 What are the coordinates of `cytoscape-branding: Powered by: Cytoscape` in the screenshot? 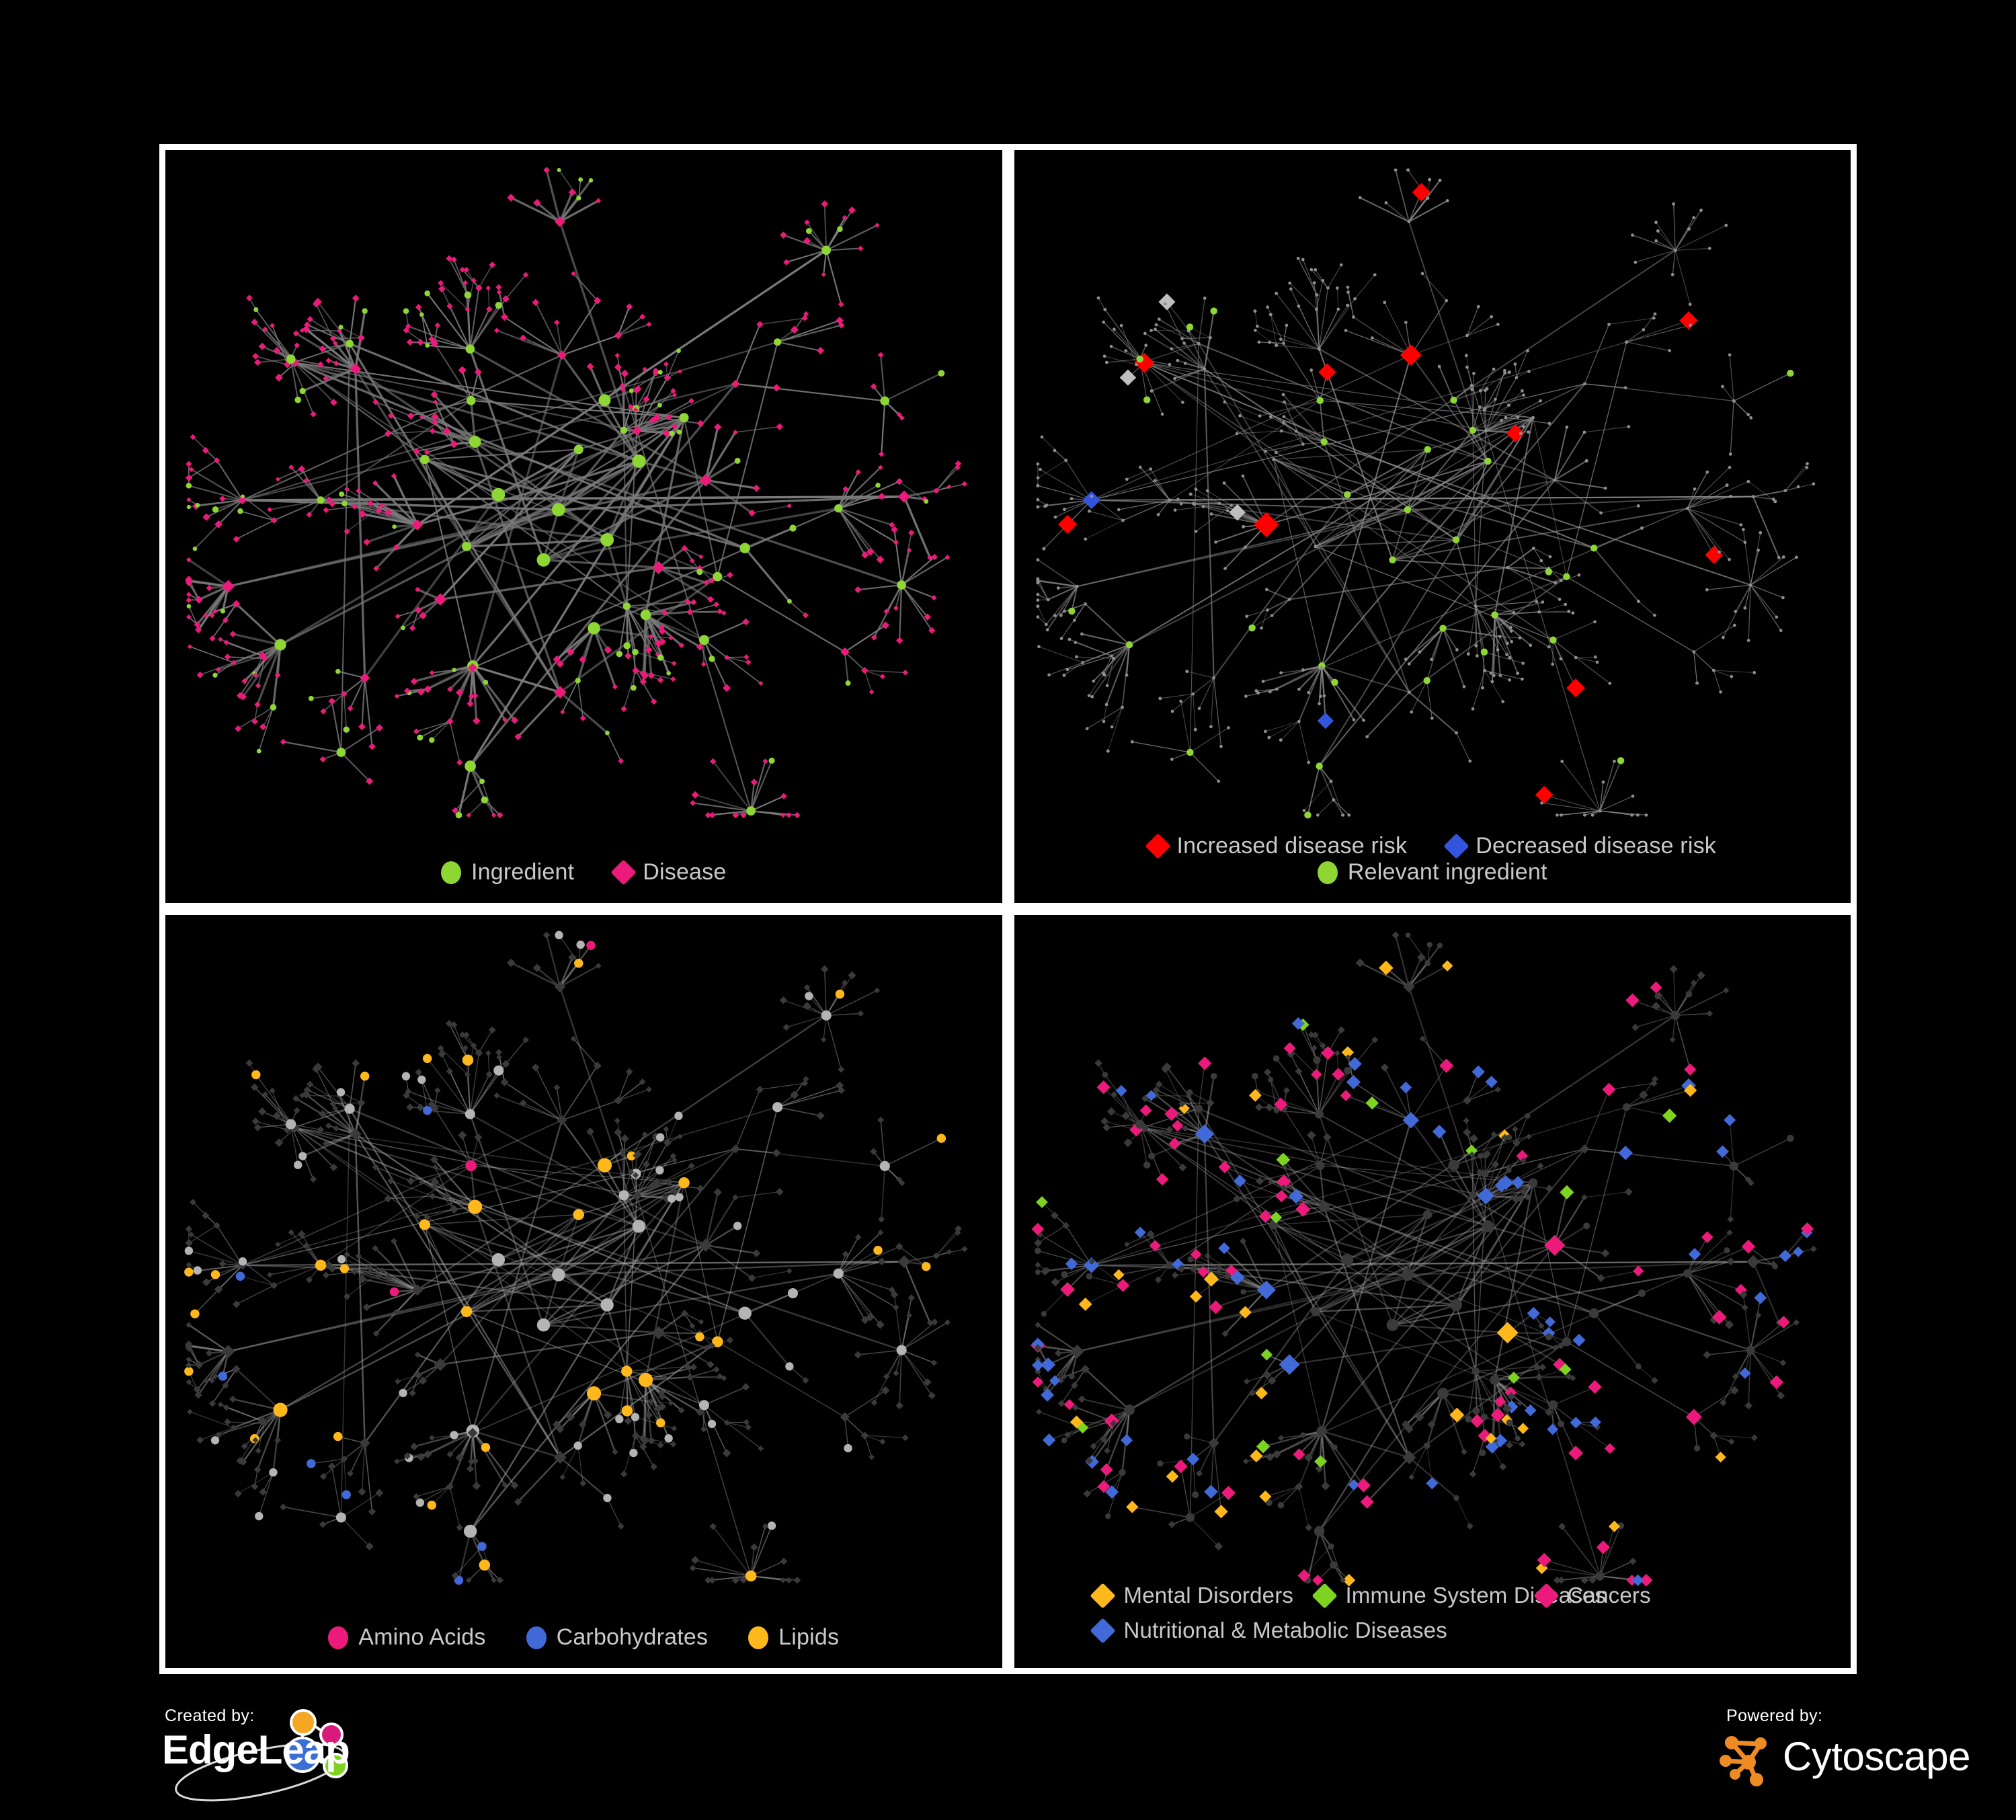 It's located at (1825, 1756).